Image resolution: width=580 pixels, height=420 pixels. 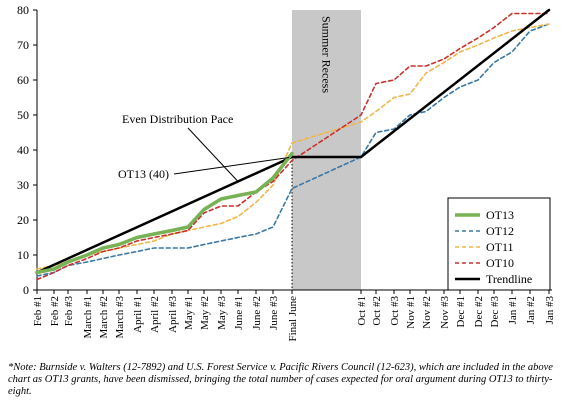 I want to click on recess-region: Summer Recess, so click(x=326, y=150).